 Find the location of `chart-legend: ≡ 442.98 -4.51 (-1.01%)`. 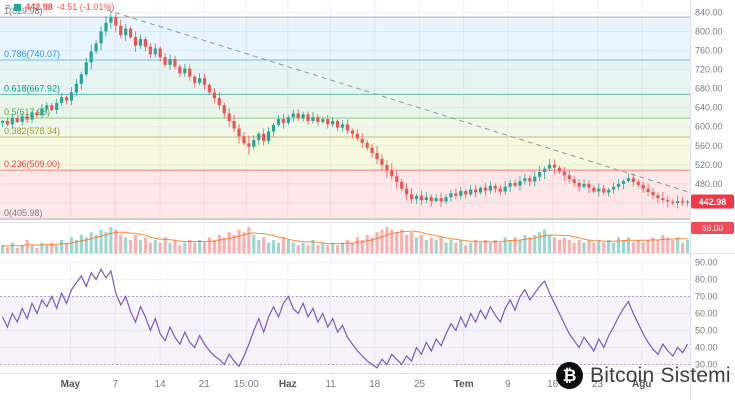

chart-legend: ≡ 442.98 -4.51 (-1.01%) is located at coordinates (59, 7).